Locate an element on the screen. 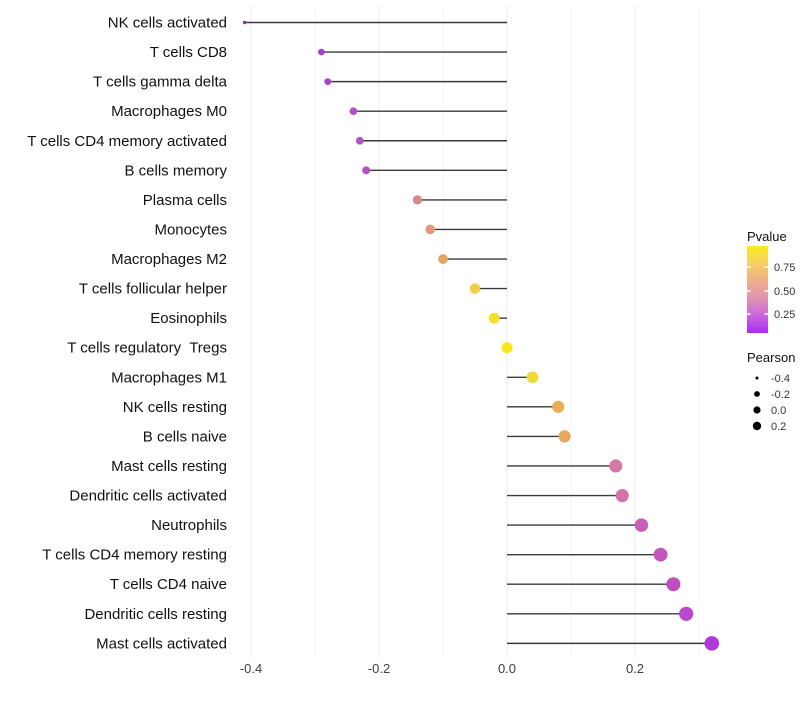 Image resolution: width=800 pixels, height=705 pixels. category-label: B cells naive is located at coordinates (185, 436).